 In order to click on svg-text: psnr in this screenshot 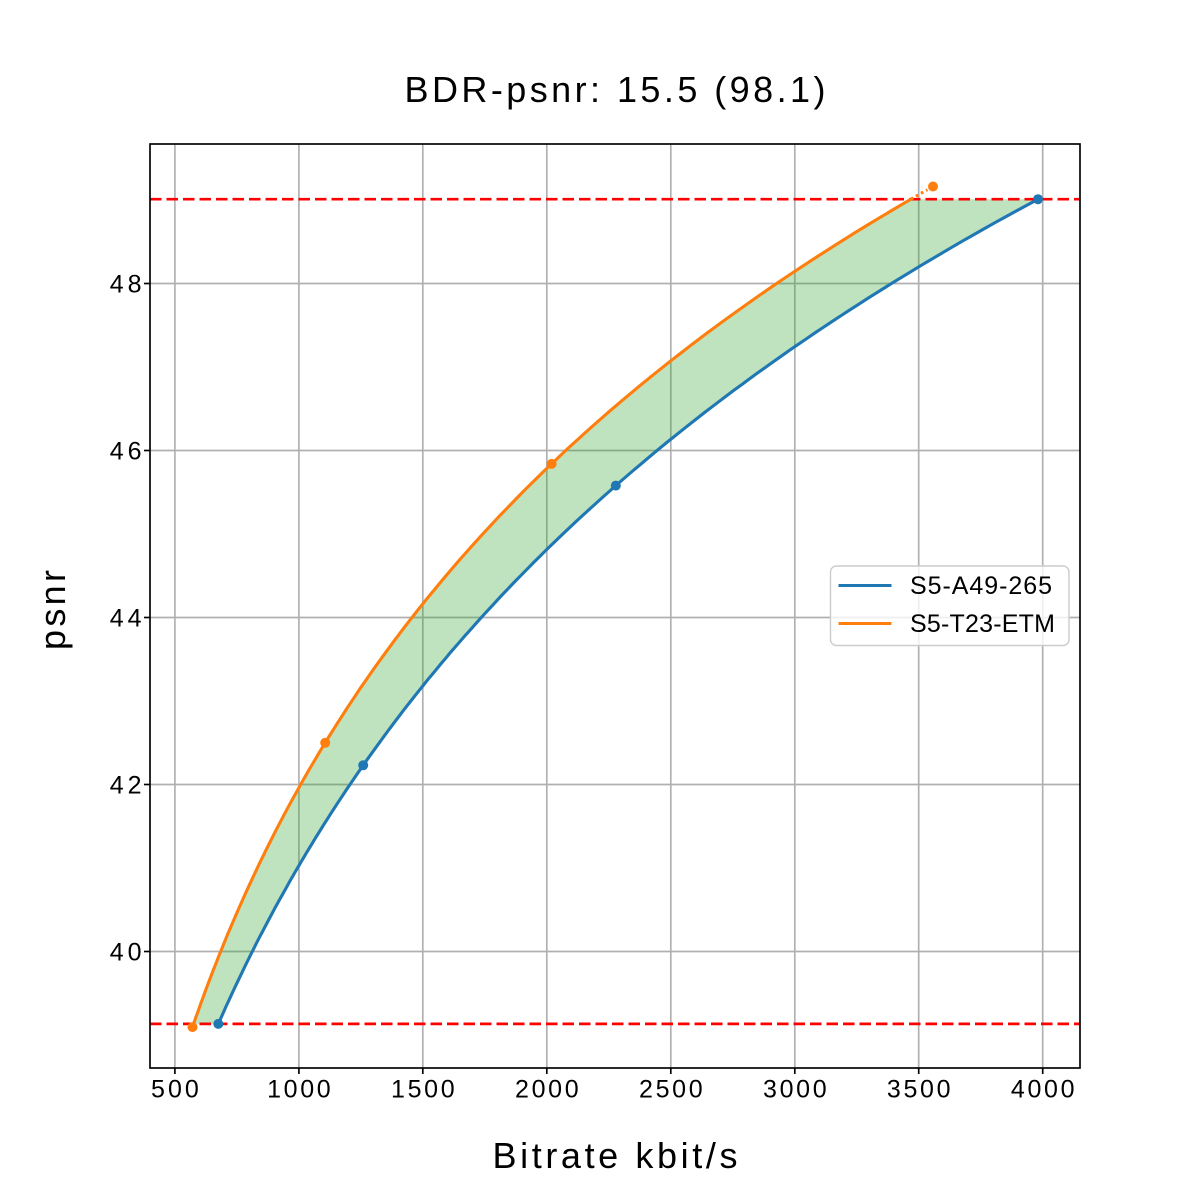, I will do `click(52, 610)`.